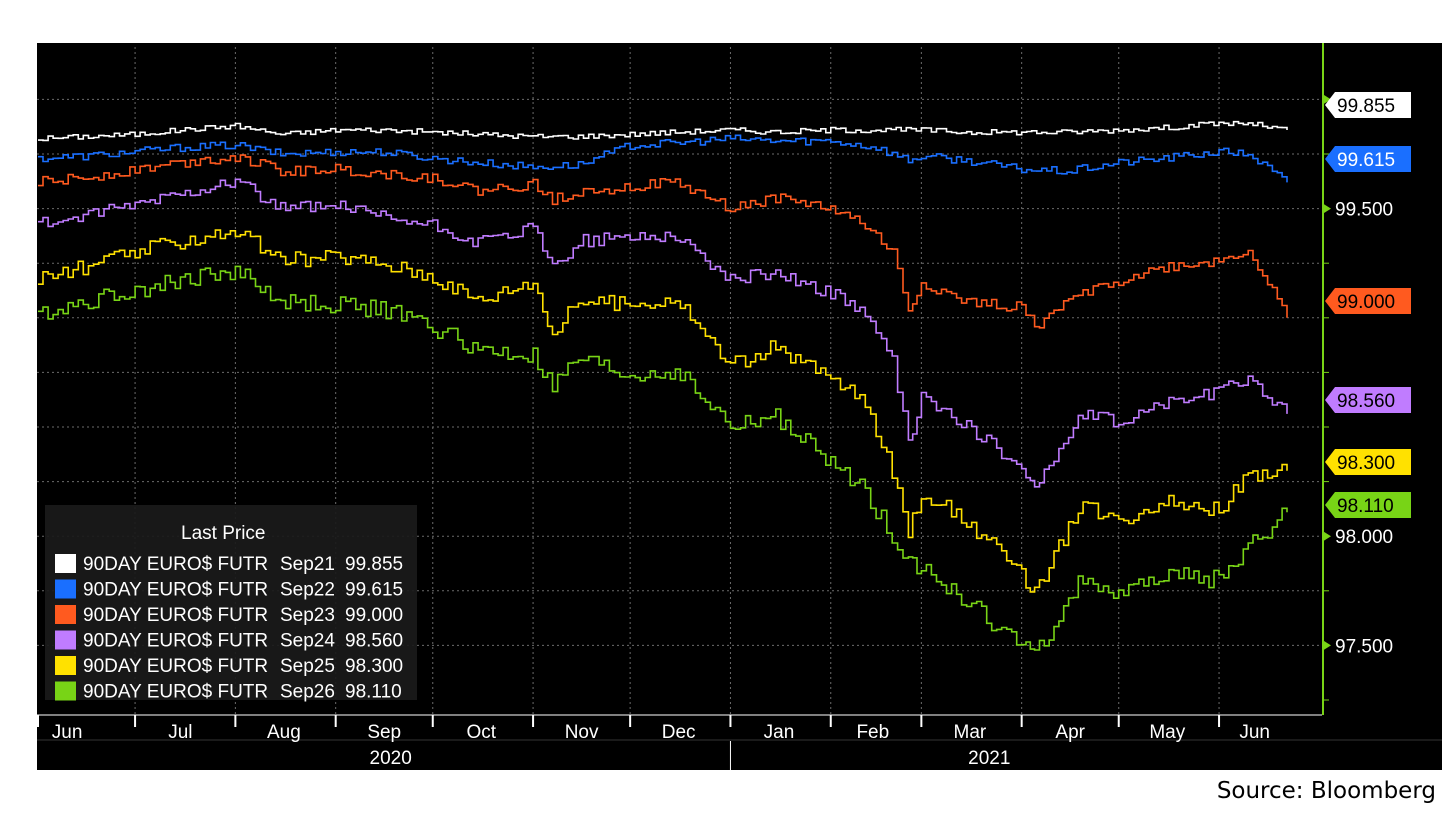 The image size is (1456, 814). What do you see at coordinates (1364, 210) in the screenshot?
I see `y-tick-label: 99.500` at bounding box center [1364, 210].